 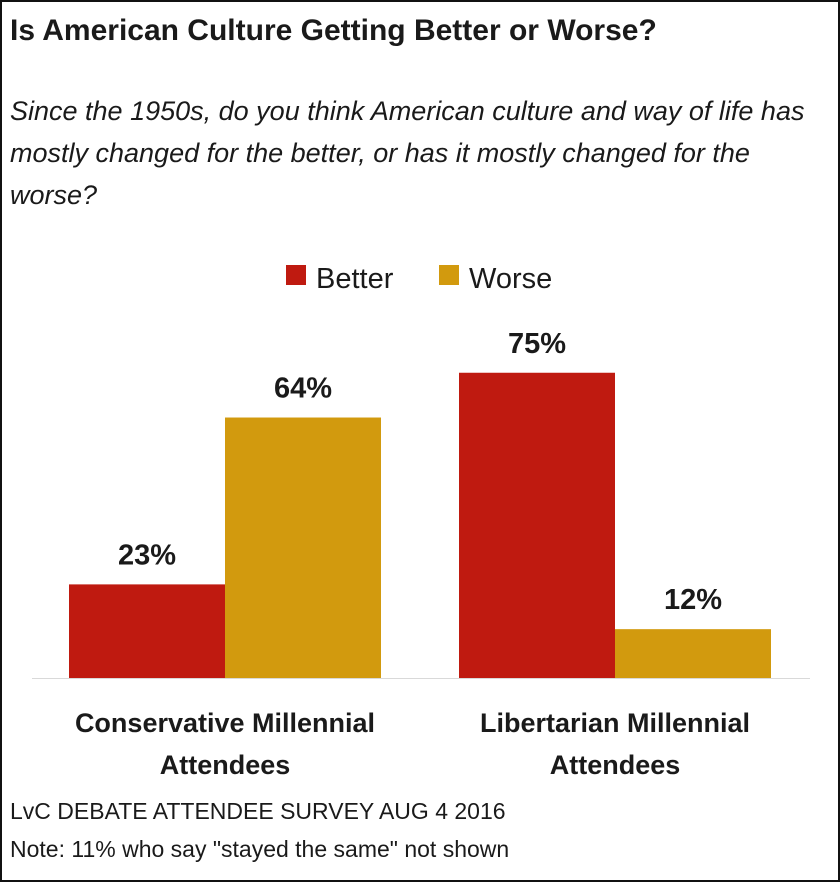 What do you see at coordinates (537, 344) in the screenshot?
I see `value-label-better-2: 75%` at bounding box center [537, 344].